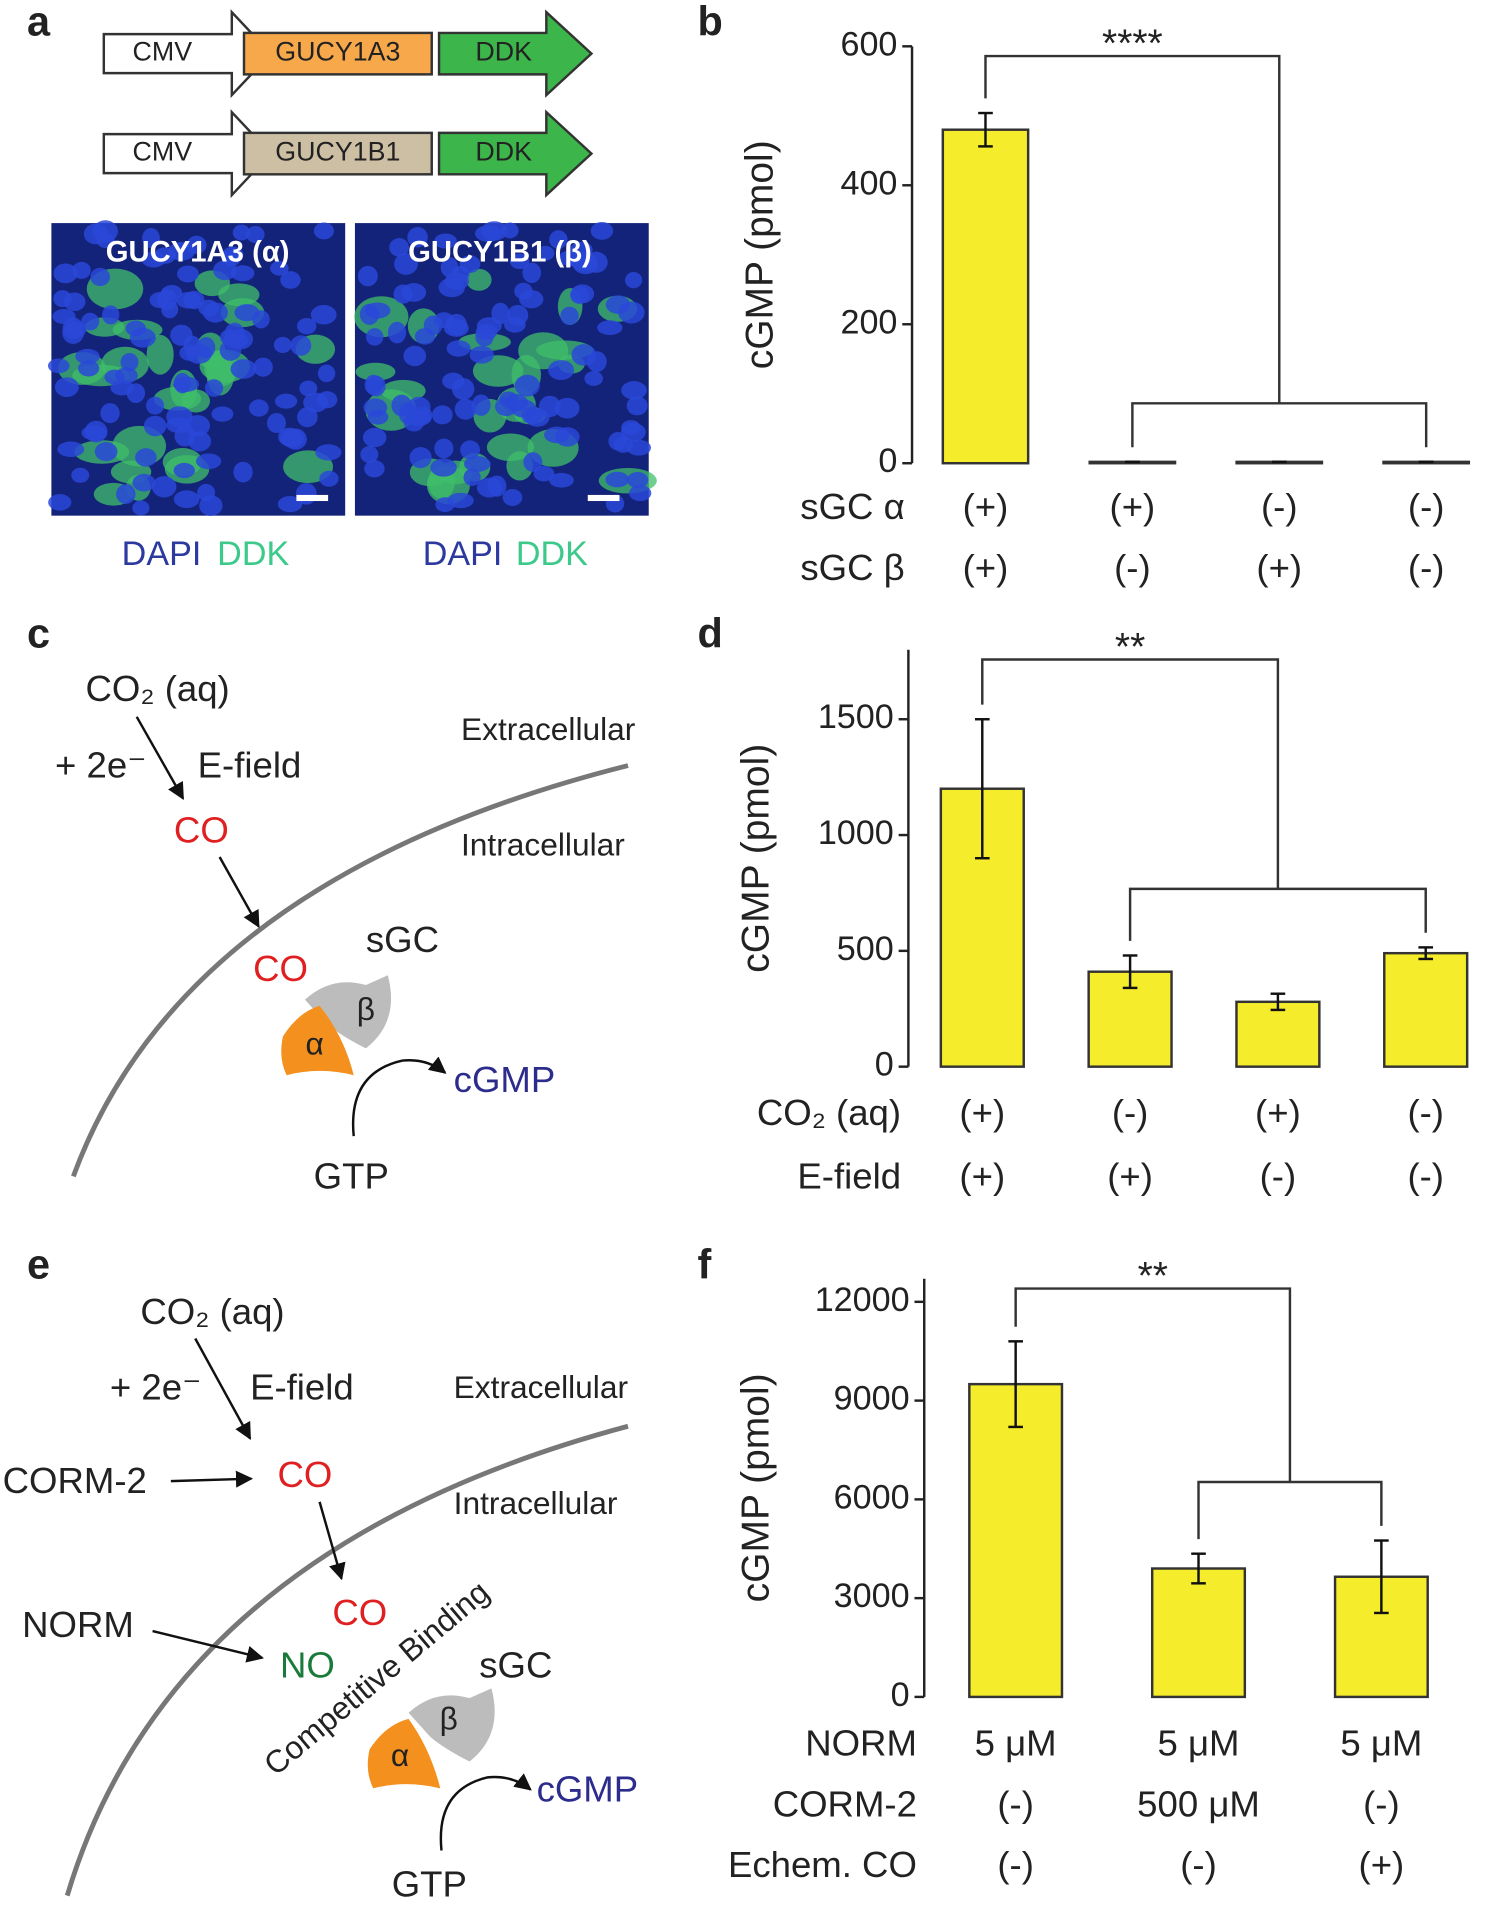  I want to click on condition-name: sGC α, so click(852, 506).